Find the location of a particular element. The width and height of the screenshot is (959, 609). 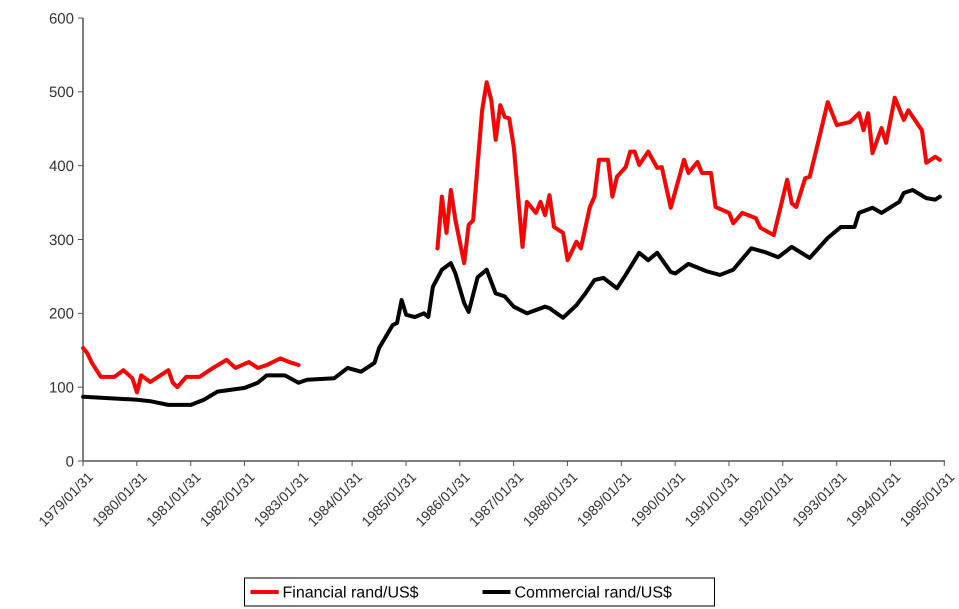

legend-label: Commercial rand/US$ is located at coordinates (593, 593).